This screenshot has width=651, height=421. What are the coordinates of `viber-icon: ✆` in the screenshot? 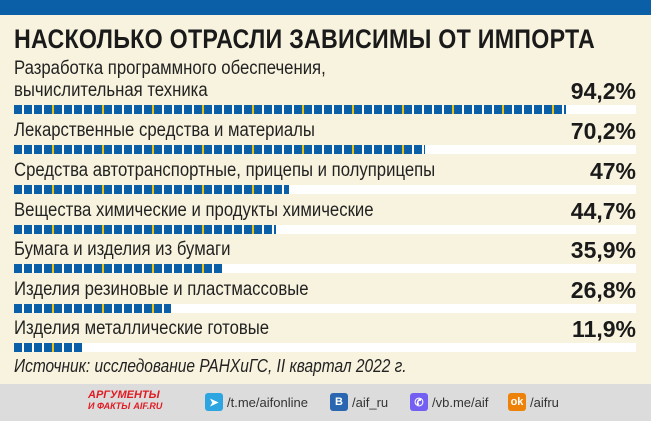 It's located at (419, 402).